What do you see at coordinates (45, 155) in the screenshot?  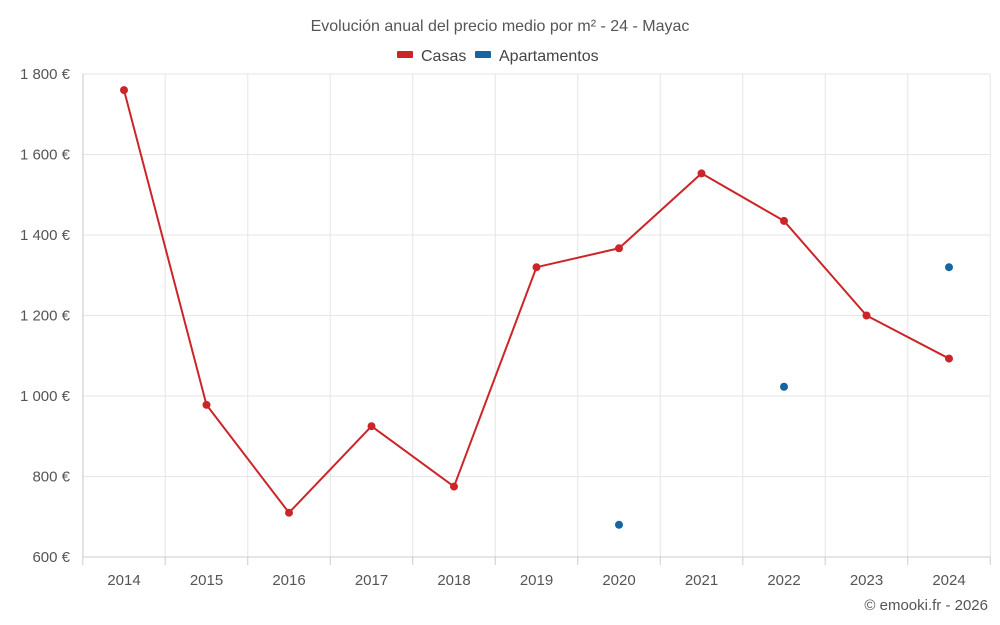 I see `y-tick-label: 1 600 €` at bounding box center [45, 155].